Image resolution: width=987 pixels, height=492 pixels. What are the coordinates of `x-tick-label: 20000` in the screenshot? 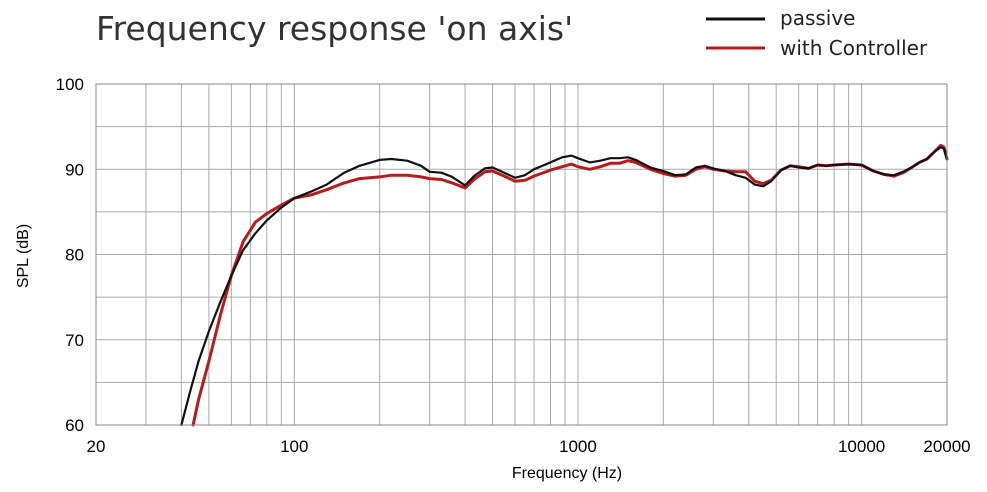 It's located at (946, 446).